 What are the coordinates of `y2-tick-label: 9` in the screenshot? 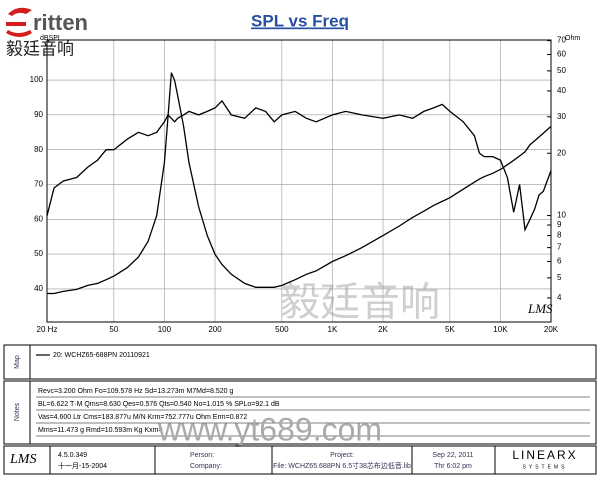 It's located at (559, 224).